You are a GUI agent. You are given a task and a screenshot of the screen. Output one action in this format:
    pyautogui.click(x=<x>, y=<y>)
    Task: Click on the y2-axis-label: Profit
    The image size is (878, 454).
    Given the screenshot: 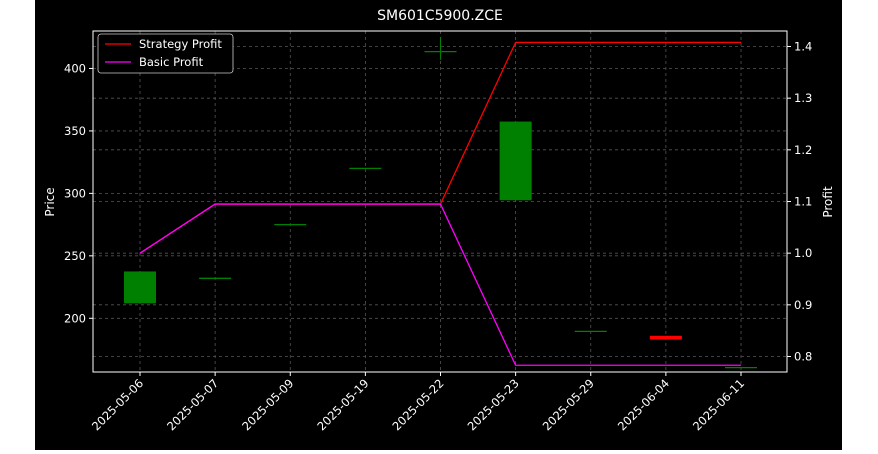 What is the action you would take?
    pyautogui.click(x=828, y=202)
    